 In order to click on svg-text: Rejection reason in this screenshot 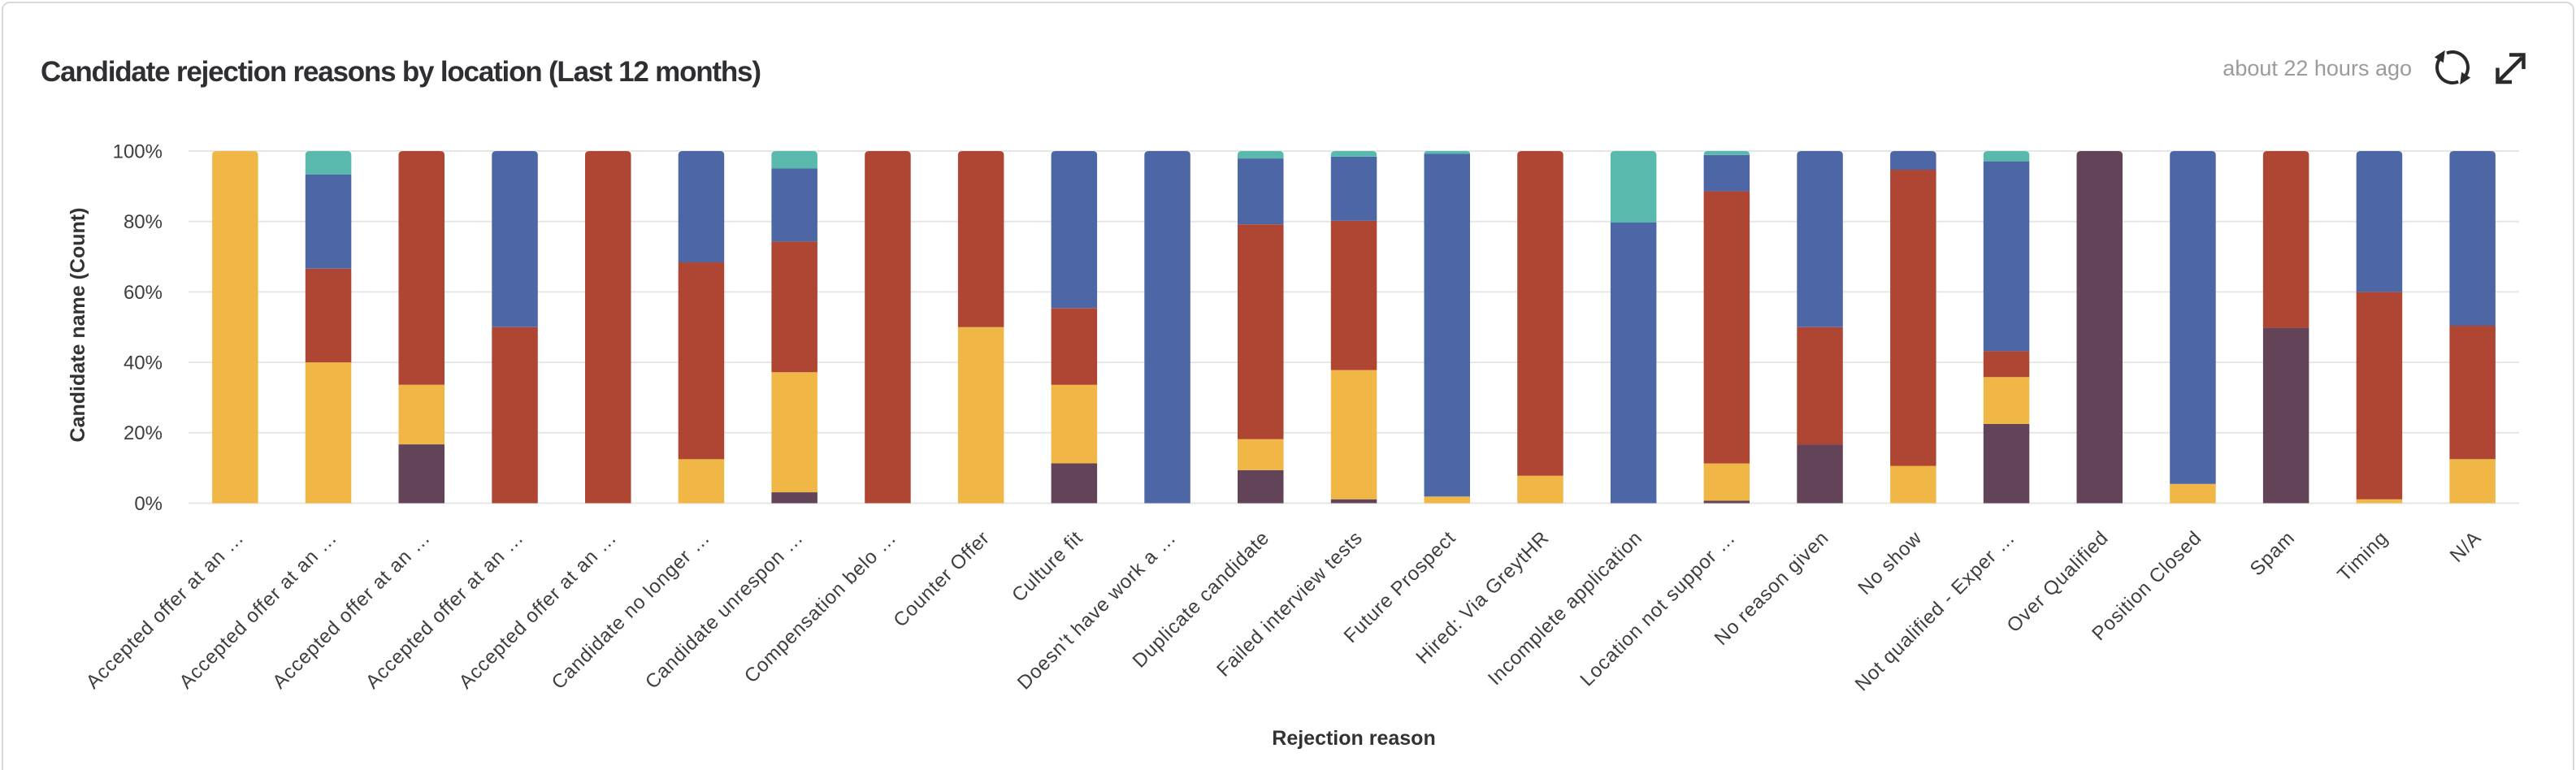, I will do `click(1354, 738)`.